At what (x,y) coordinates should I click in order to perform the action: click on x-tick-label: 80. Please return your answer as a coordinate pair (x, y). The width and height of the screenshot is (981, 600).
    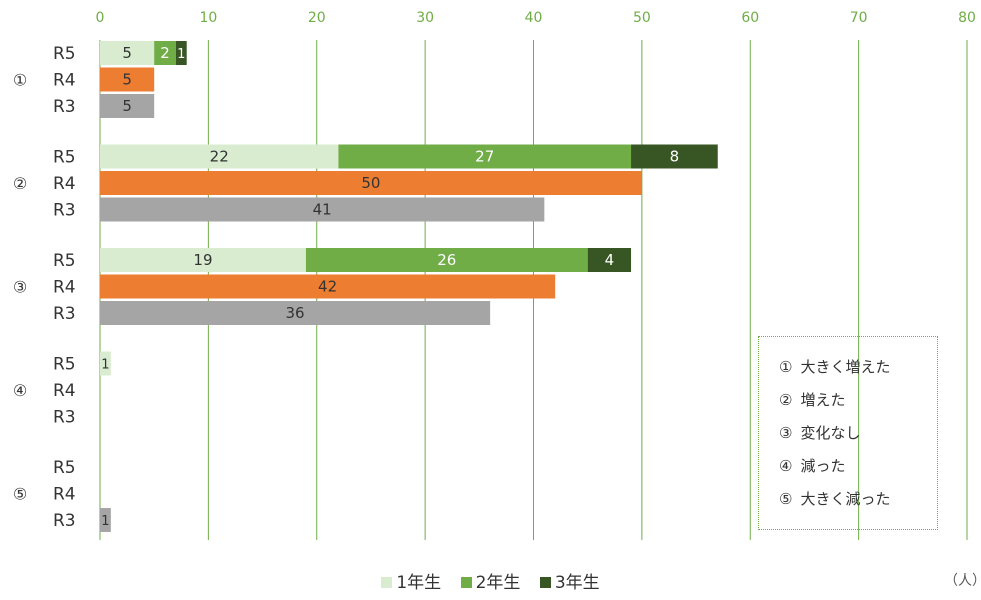
    Looking at the image, I should click on (967, 18).